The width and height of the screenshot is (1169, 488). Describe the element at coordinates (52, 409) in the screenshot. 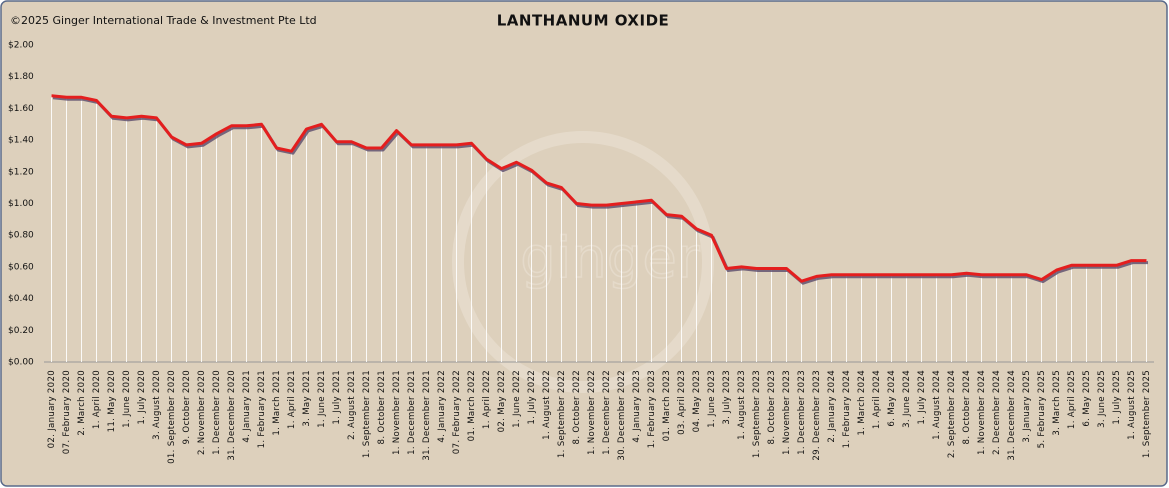

I see `x-tick-label: 02. January 2020` at that location.